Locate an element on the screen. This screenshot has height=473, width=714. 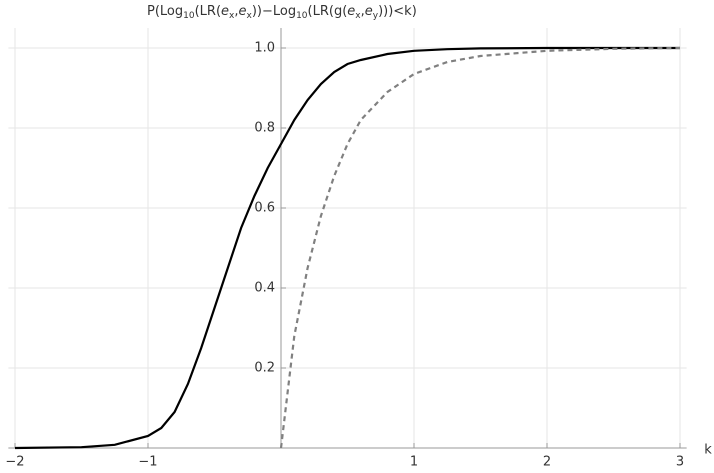
title-part: y is located at coordinates (376, 16).